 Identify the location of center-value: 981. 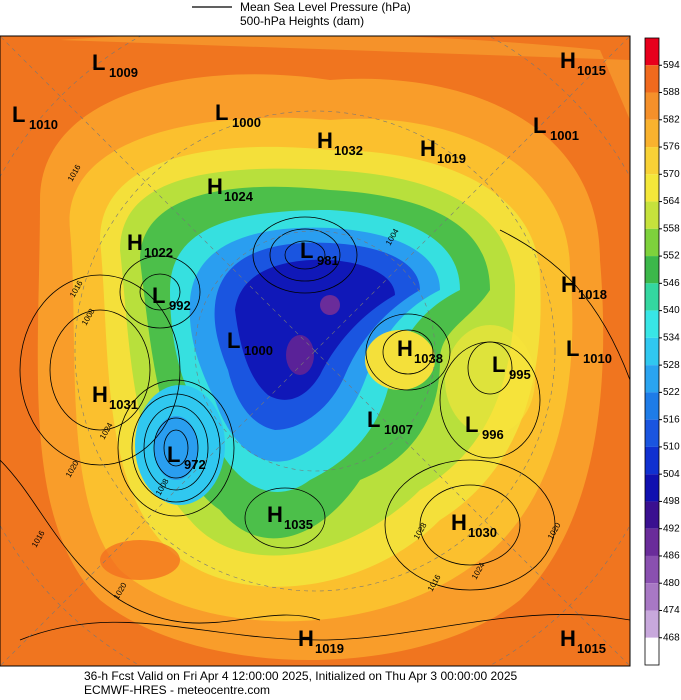
(328, 260).